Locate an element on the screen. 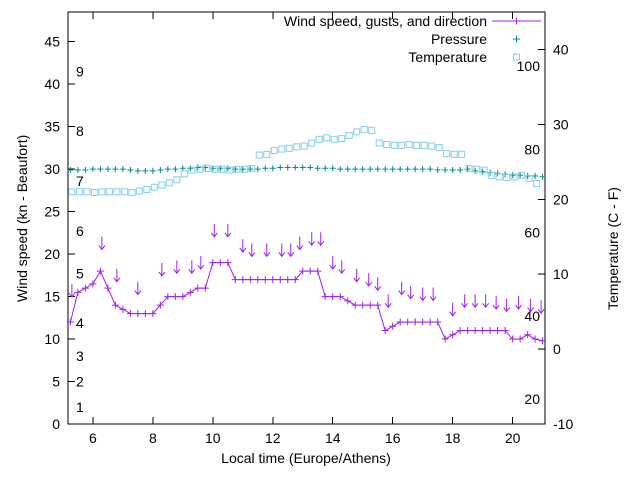 The width and height of the screenshot is (640, 480). legend-marker-square is located at coordinates (516, 57).